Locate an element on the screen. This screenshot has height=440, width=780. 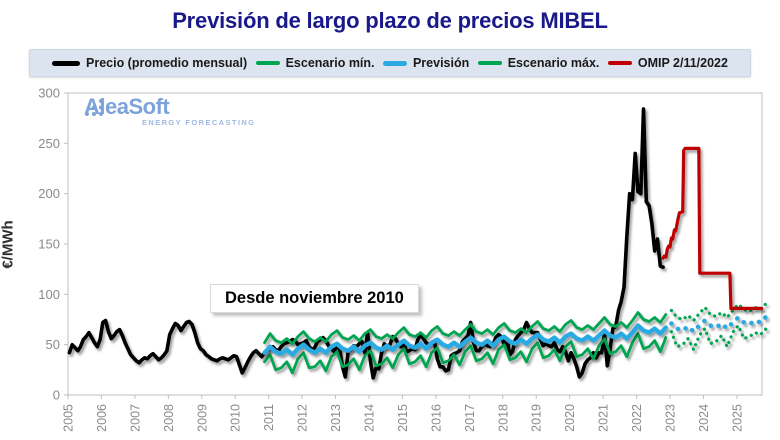
x-tick-label: 2016 is located at coordinates (436, 418).